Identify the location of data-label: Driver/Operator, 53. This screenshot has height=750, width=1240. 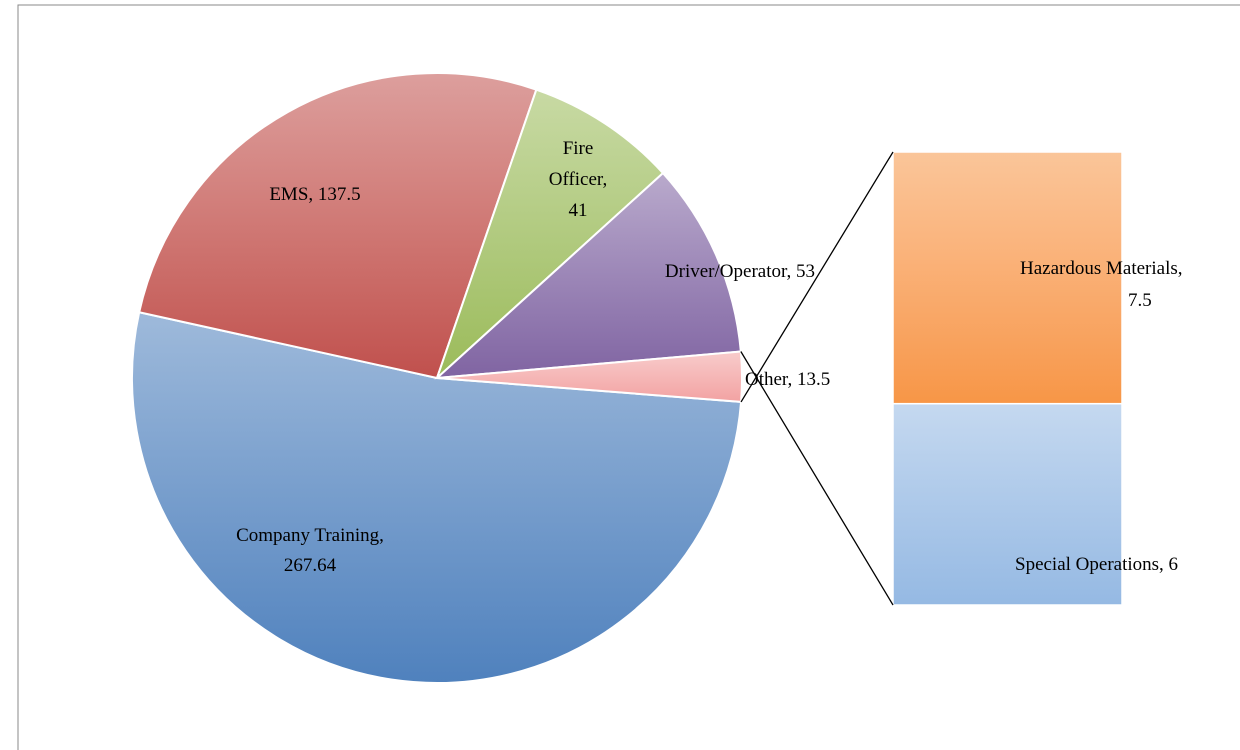
(740, 271).